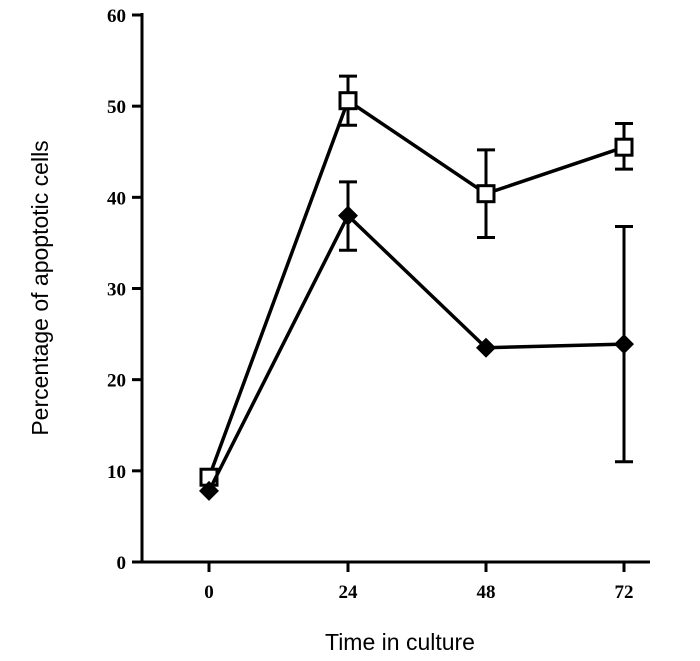 This screenshot has height=661, width=700. What do you see at coordinates (116, 16) in the screenshot?
I see `y-tick-label: 60` at bounding box center [116, 16].